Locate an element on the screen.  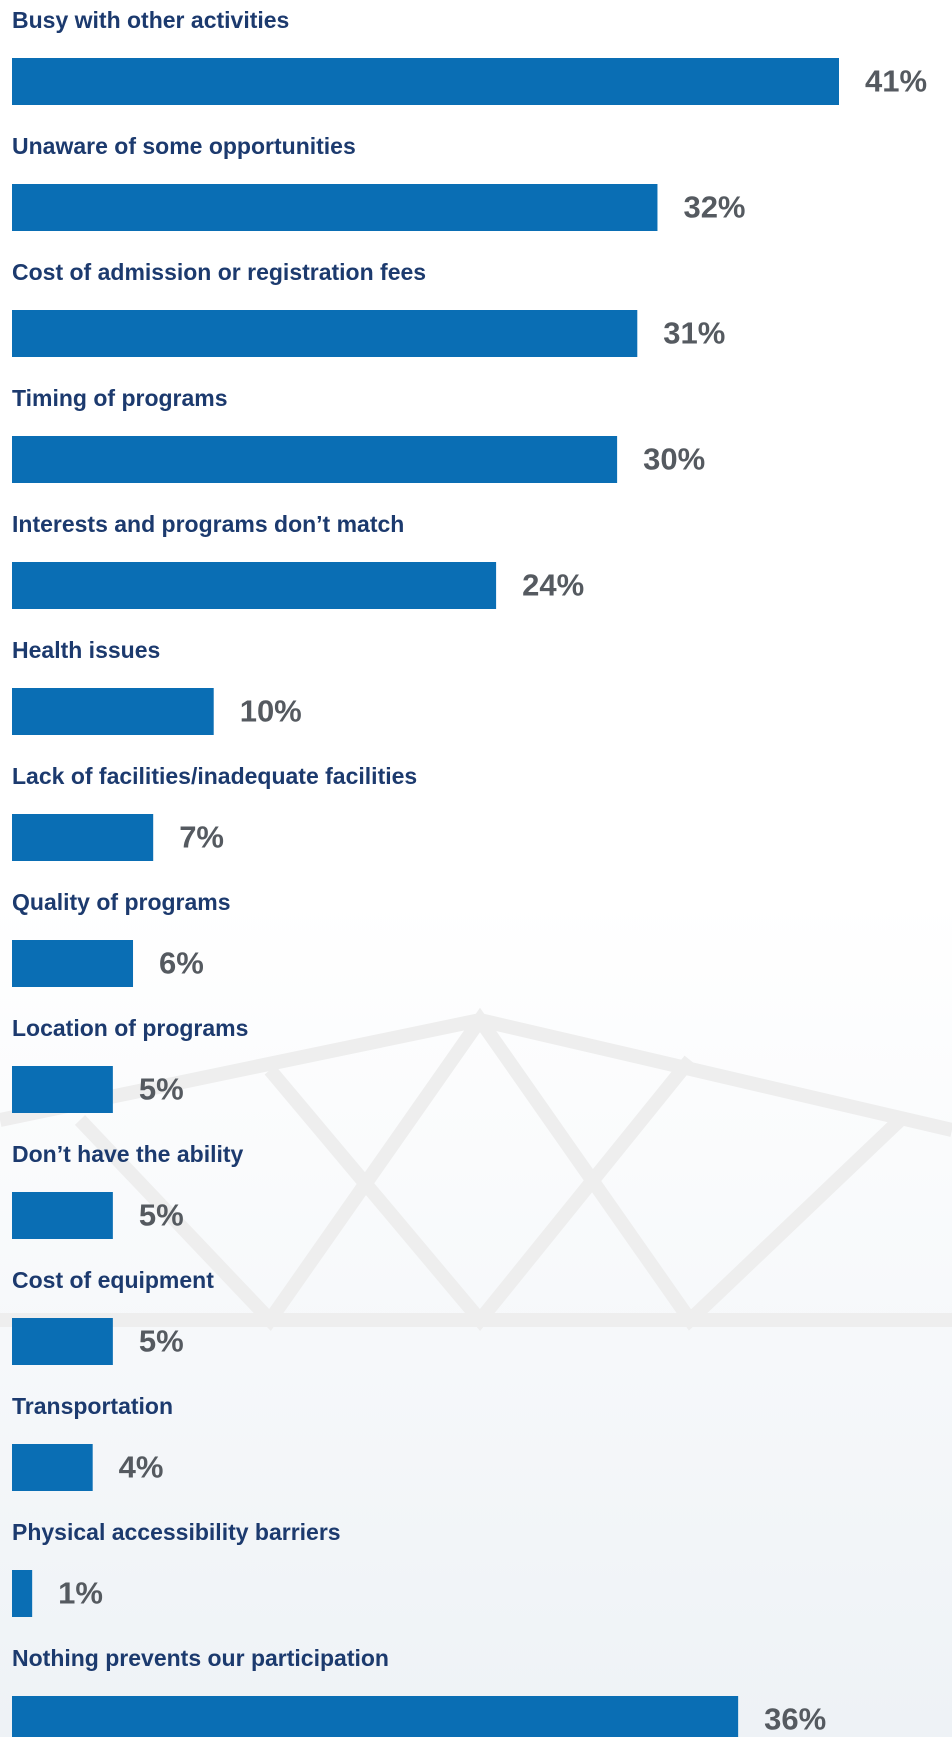
category-label: Don’t have the ability is located at coordinates (128, 1154).